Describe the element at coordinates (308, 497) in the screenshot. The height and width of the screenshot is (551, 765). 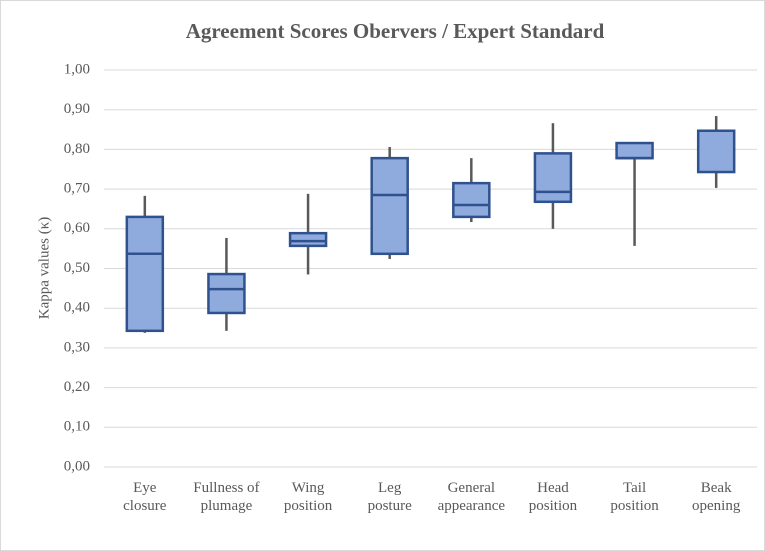
I see `x-tick-label: Wing position` at that location.